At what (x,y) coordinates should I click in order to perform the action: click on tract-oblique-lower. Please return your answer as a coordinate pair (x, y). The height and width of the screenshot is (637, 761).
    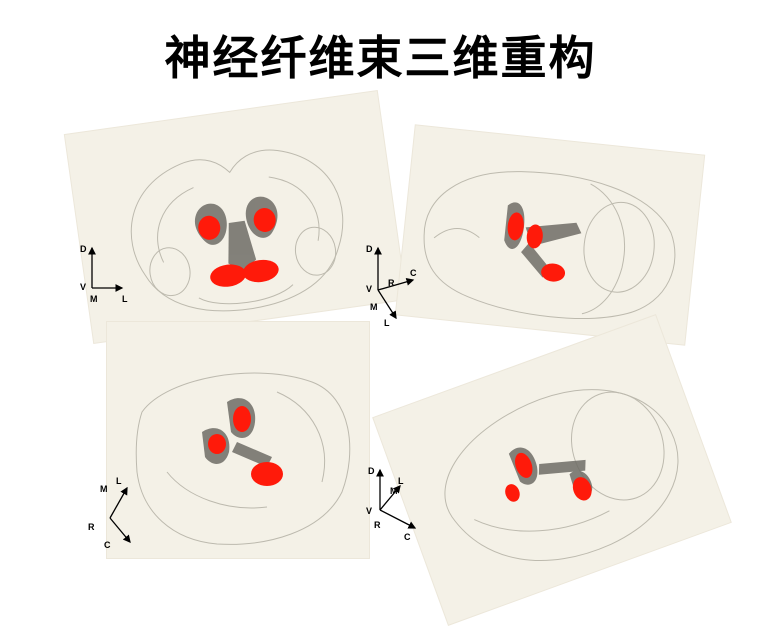
    Looking at the image, I should click on (582, 489).